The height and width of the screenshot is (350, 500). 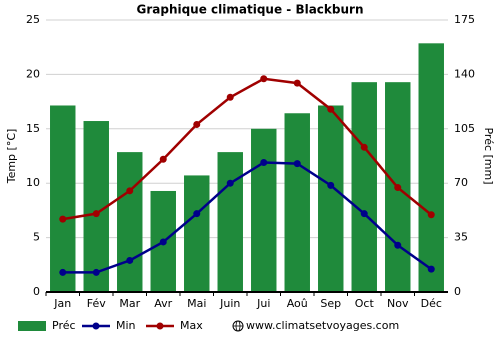 What do you see at coordinates (62, 303) in the screenshot?
I see `x-tick-label: Jan` at bounding box center [62, 303].